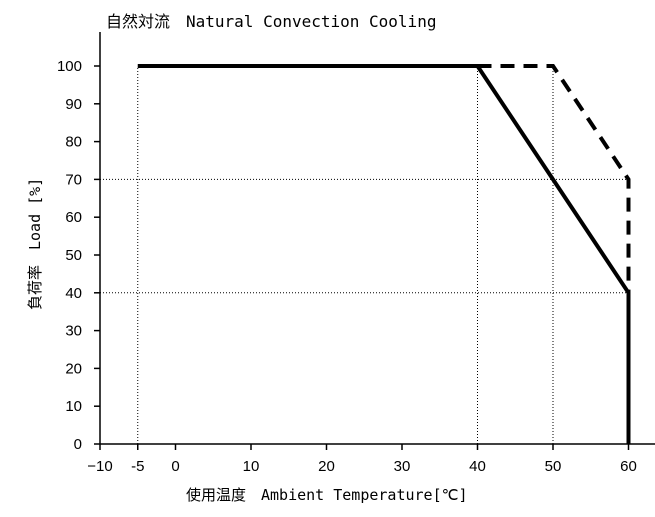  I want to click on y-tick-label: 50, so click(73, 255).